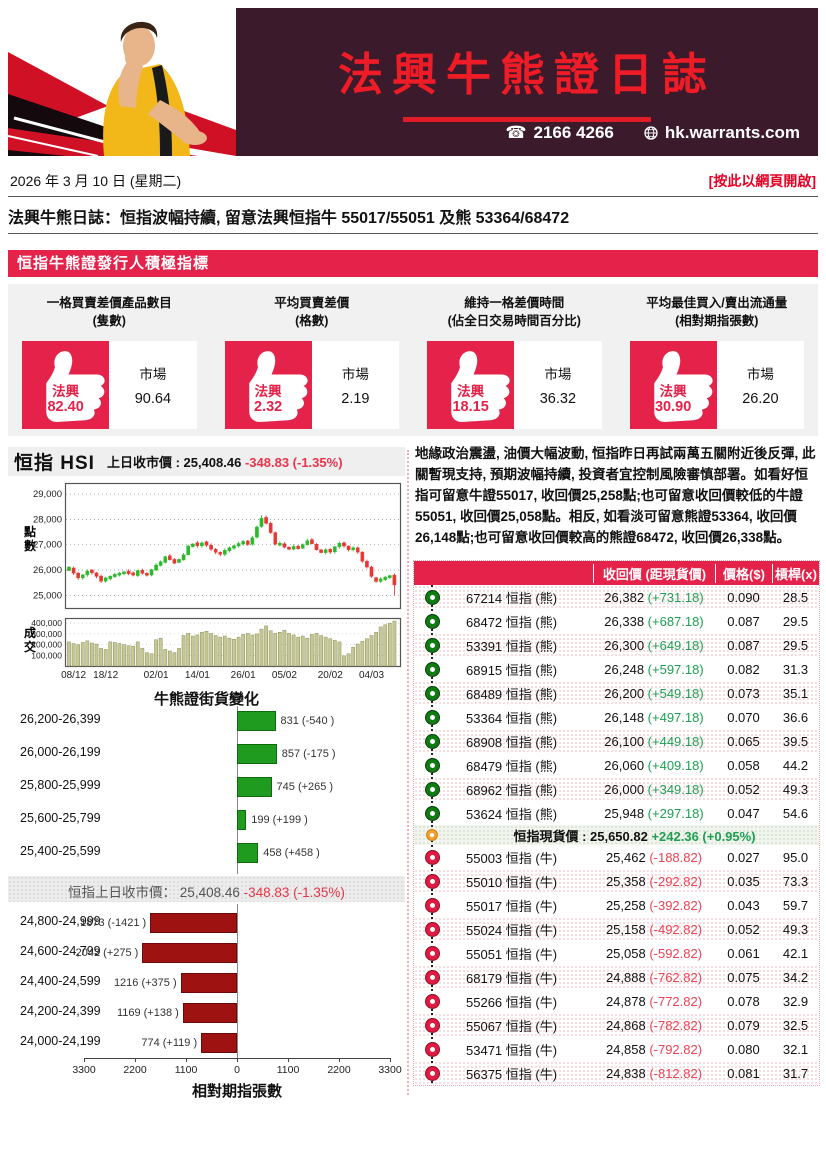 The height and width of the screenshot is (1169, 826). What do you see at coordinates (795, 1025) in the screenshot?
I see `leverage-value: 32.5` at bounding box center [795, 1025].